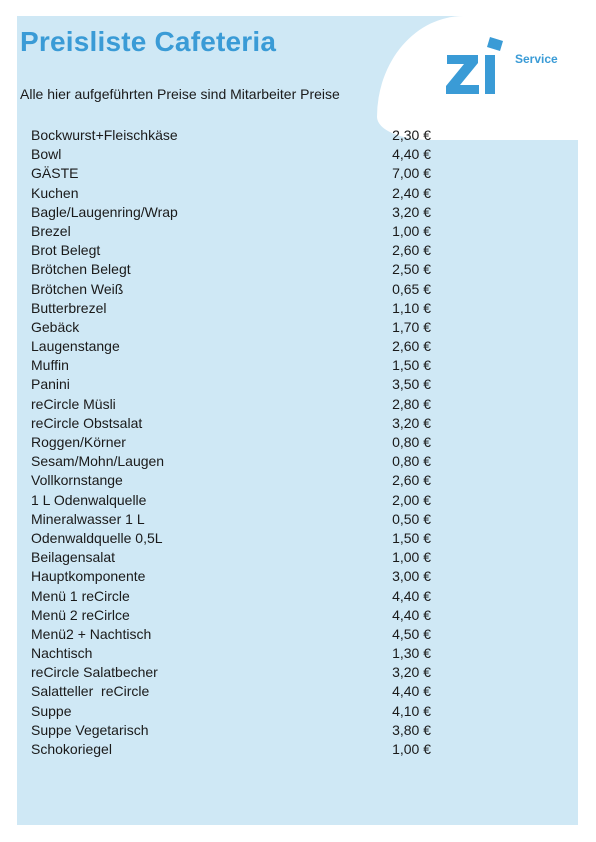  I want to click on item-price: 4,50 €, so click(411, 633).